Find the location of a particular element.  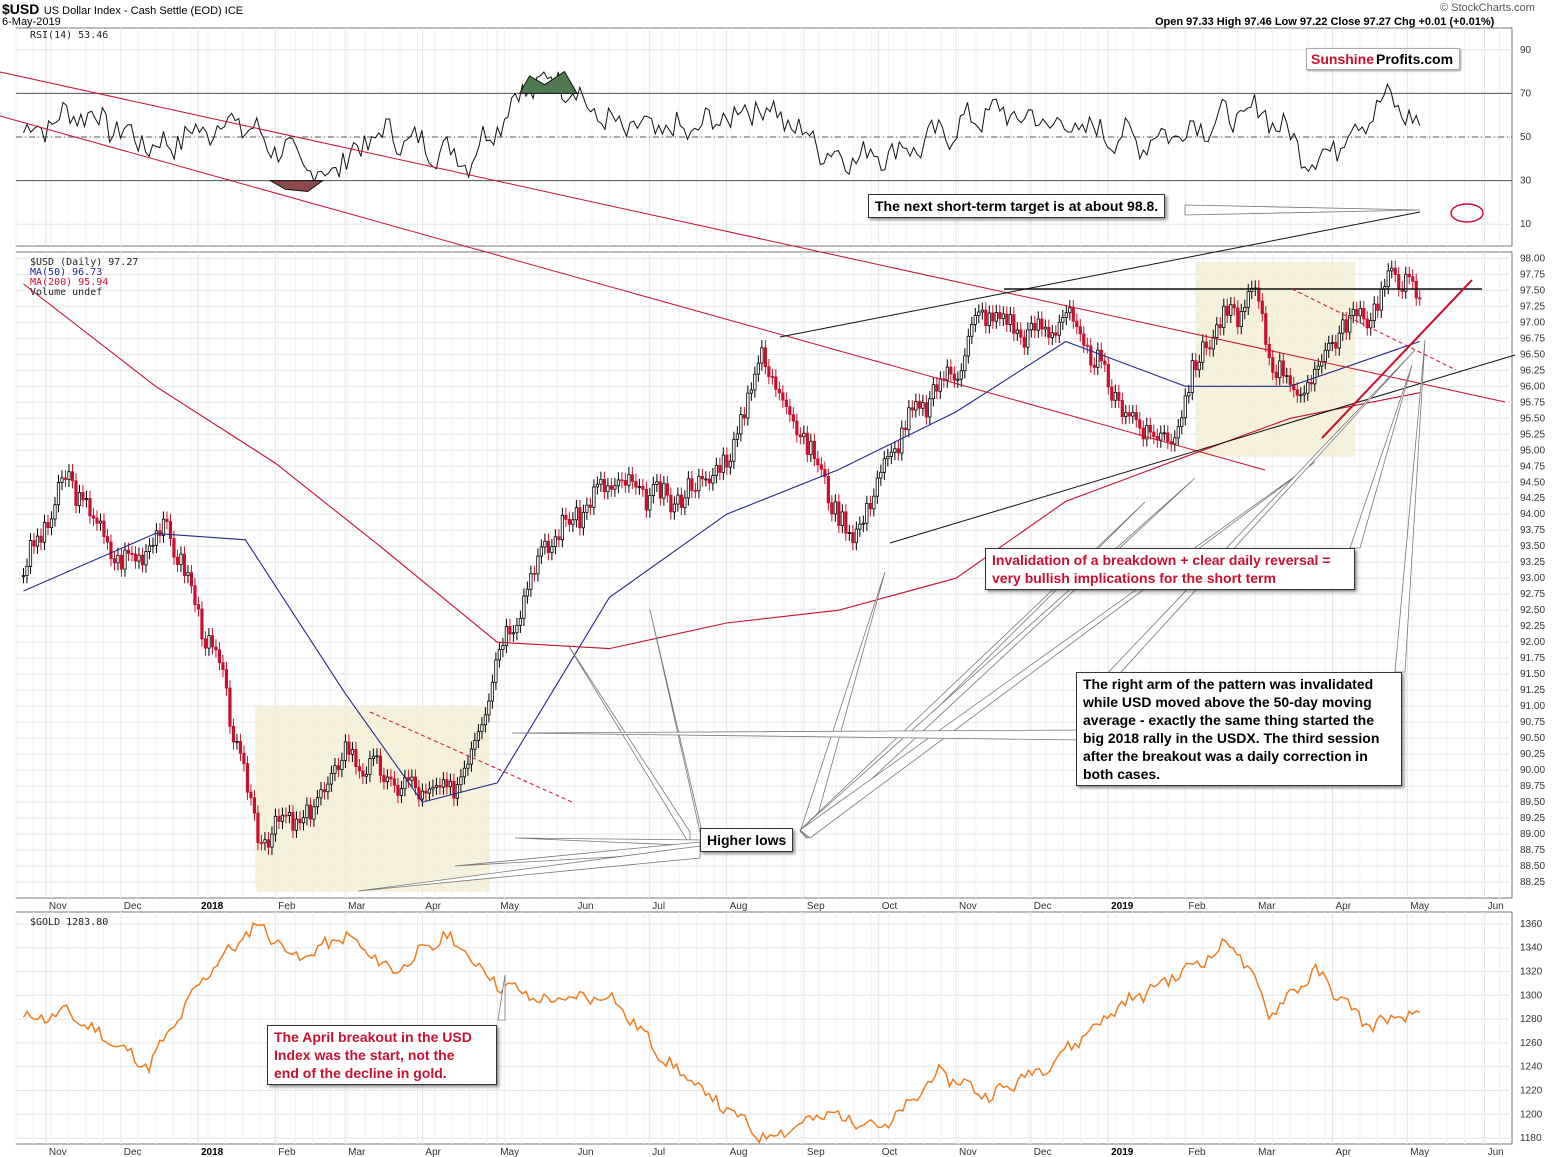

x-tick-label-gold: Apr is located at coordinates (433, 1152).